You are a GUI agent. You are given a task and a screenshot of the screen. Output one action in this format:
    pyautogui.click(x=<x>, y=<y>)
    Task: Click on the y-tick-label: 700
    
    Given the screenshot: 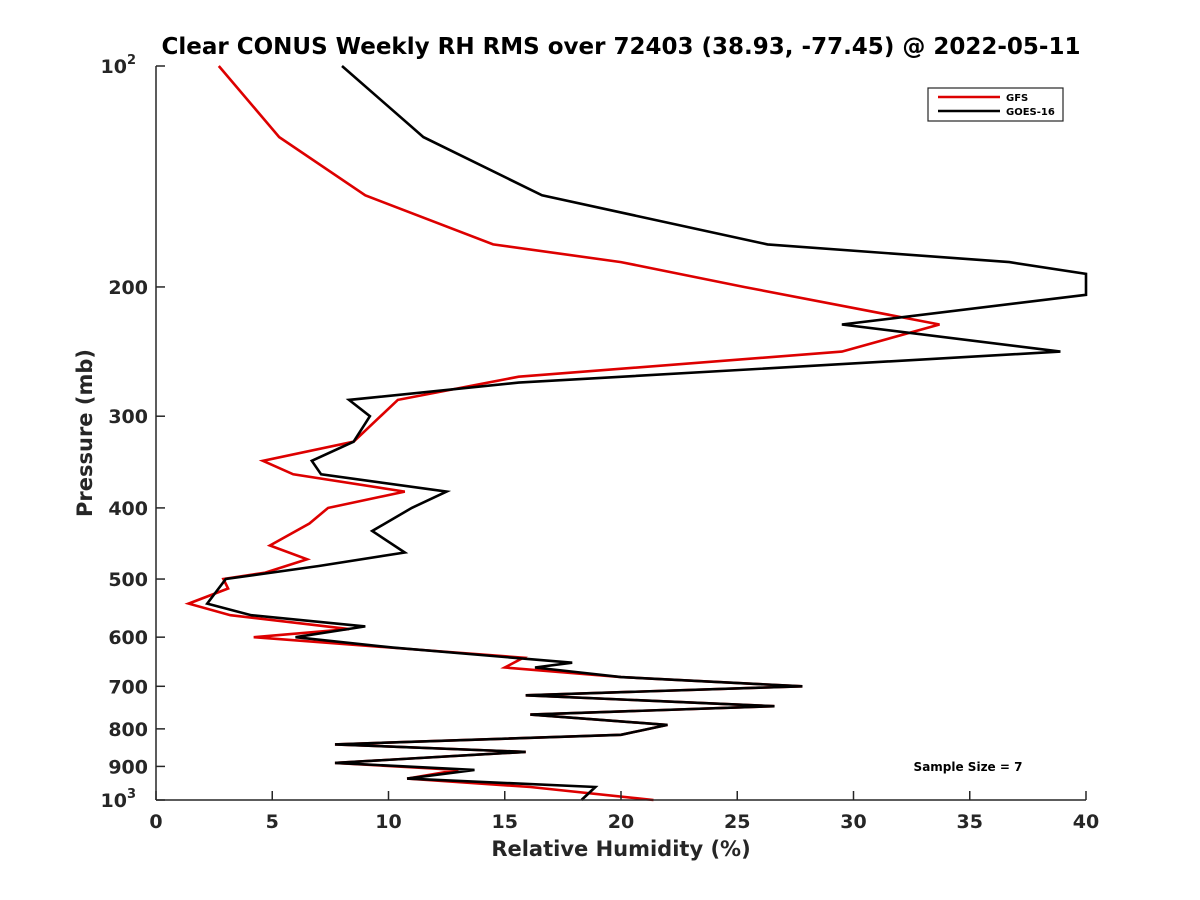 What is the action you would take?
    pyautogui.click(x=128, y=687)
    